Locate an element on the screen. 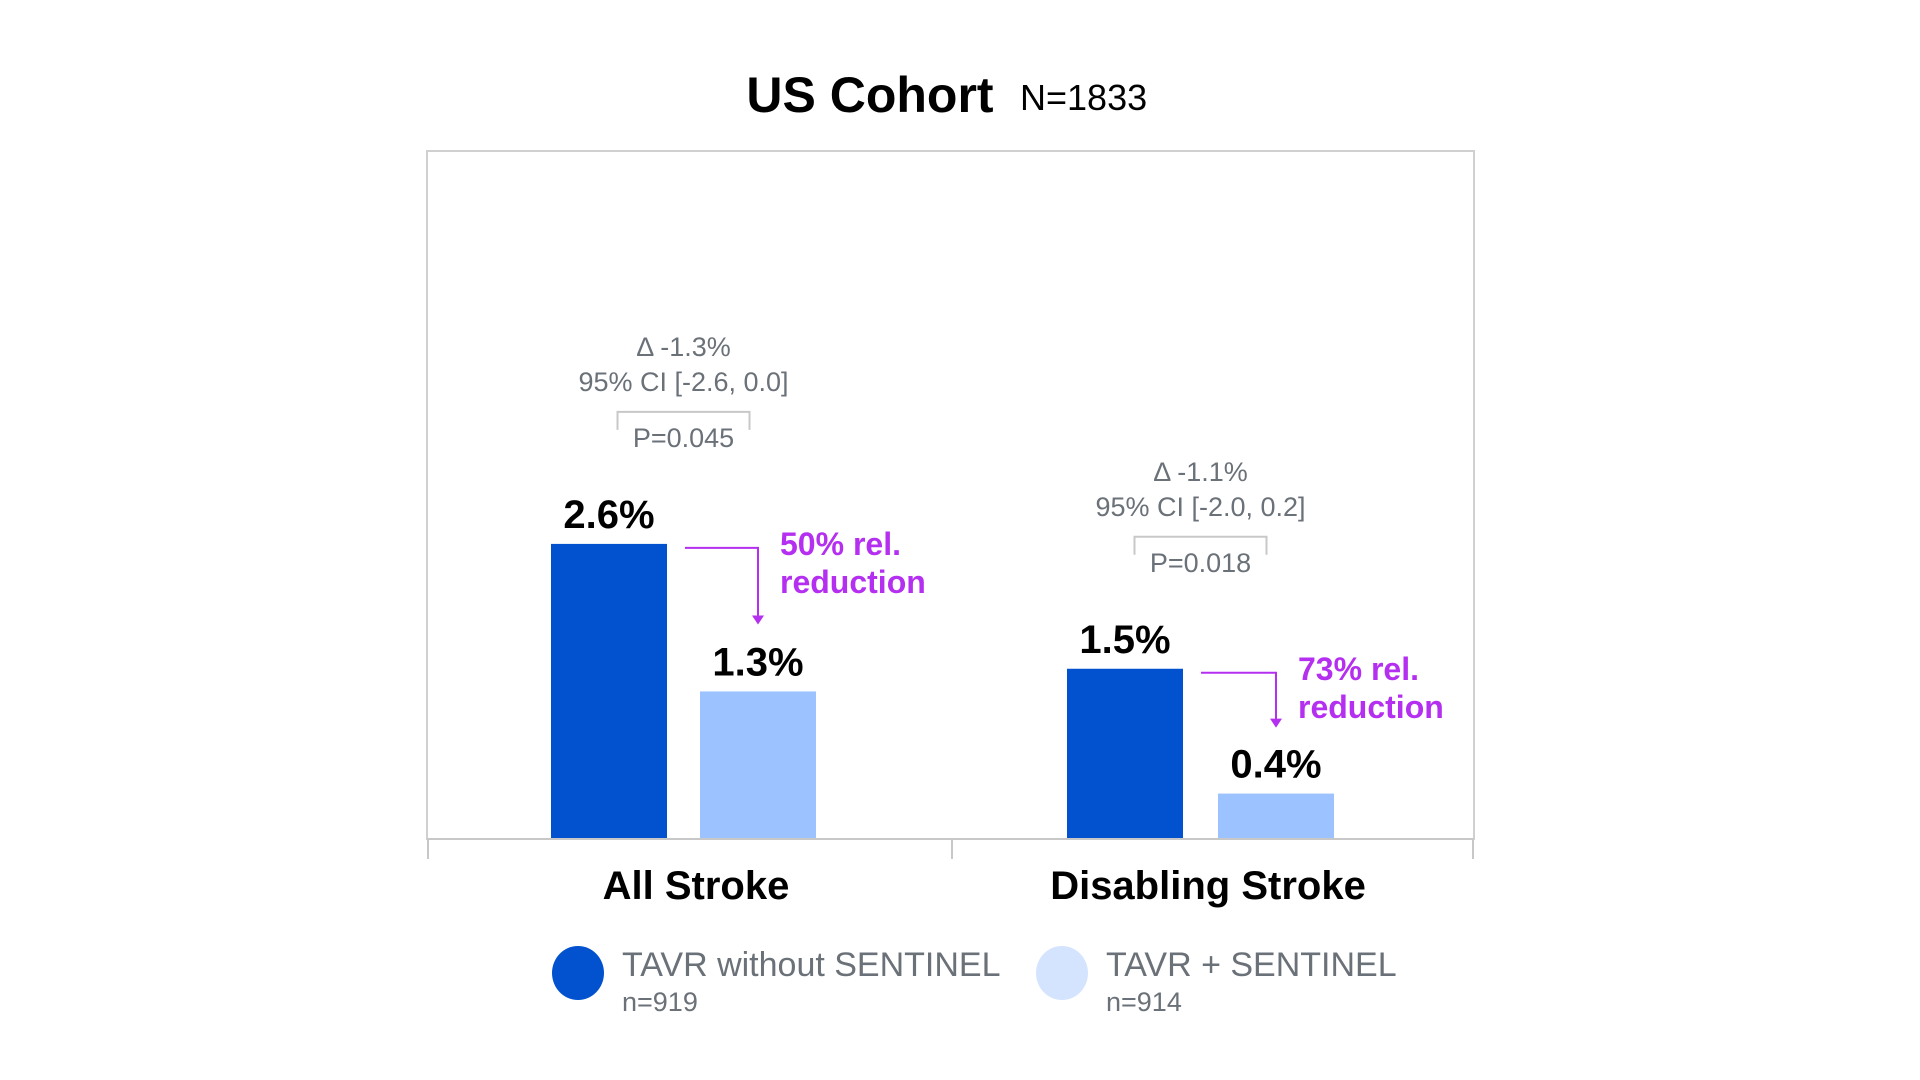 The width and height of the screenshot is (1920, 1080). ci-label: 95% CI [-2.0, 0.2] is located at coordinates (1200, 507).